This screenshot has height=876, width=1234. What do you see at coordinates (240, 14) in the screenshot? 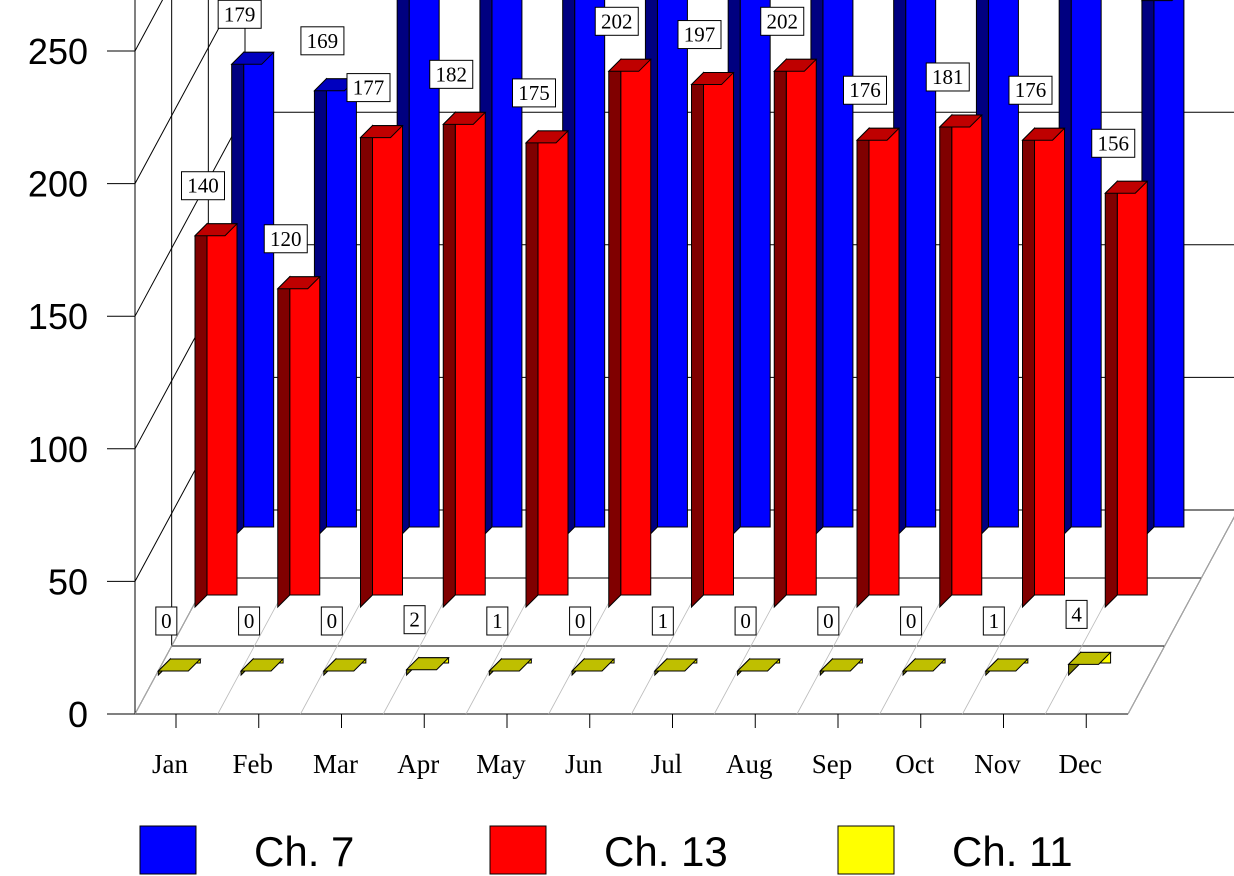
I see `data-label-text: 179` at bounding box center [240, 14].